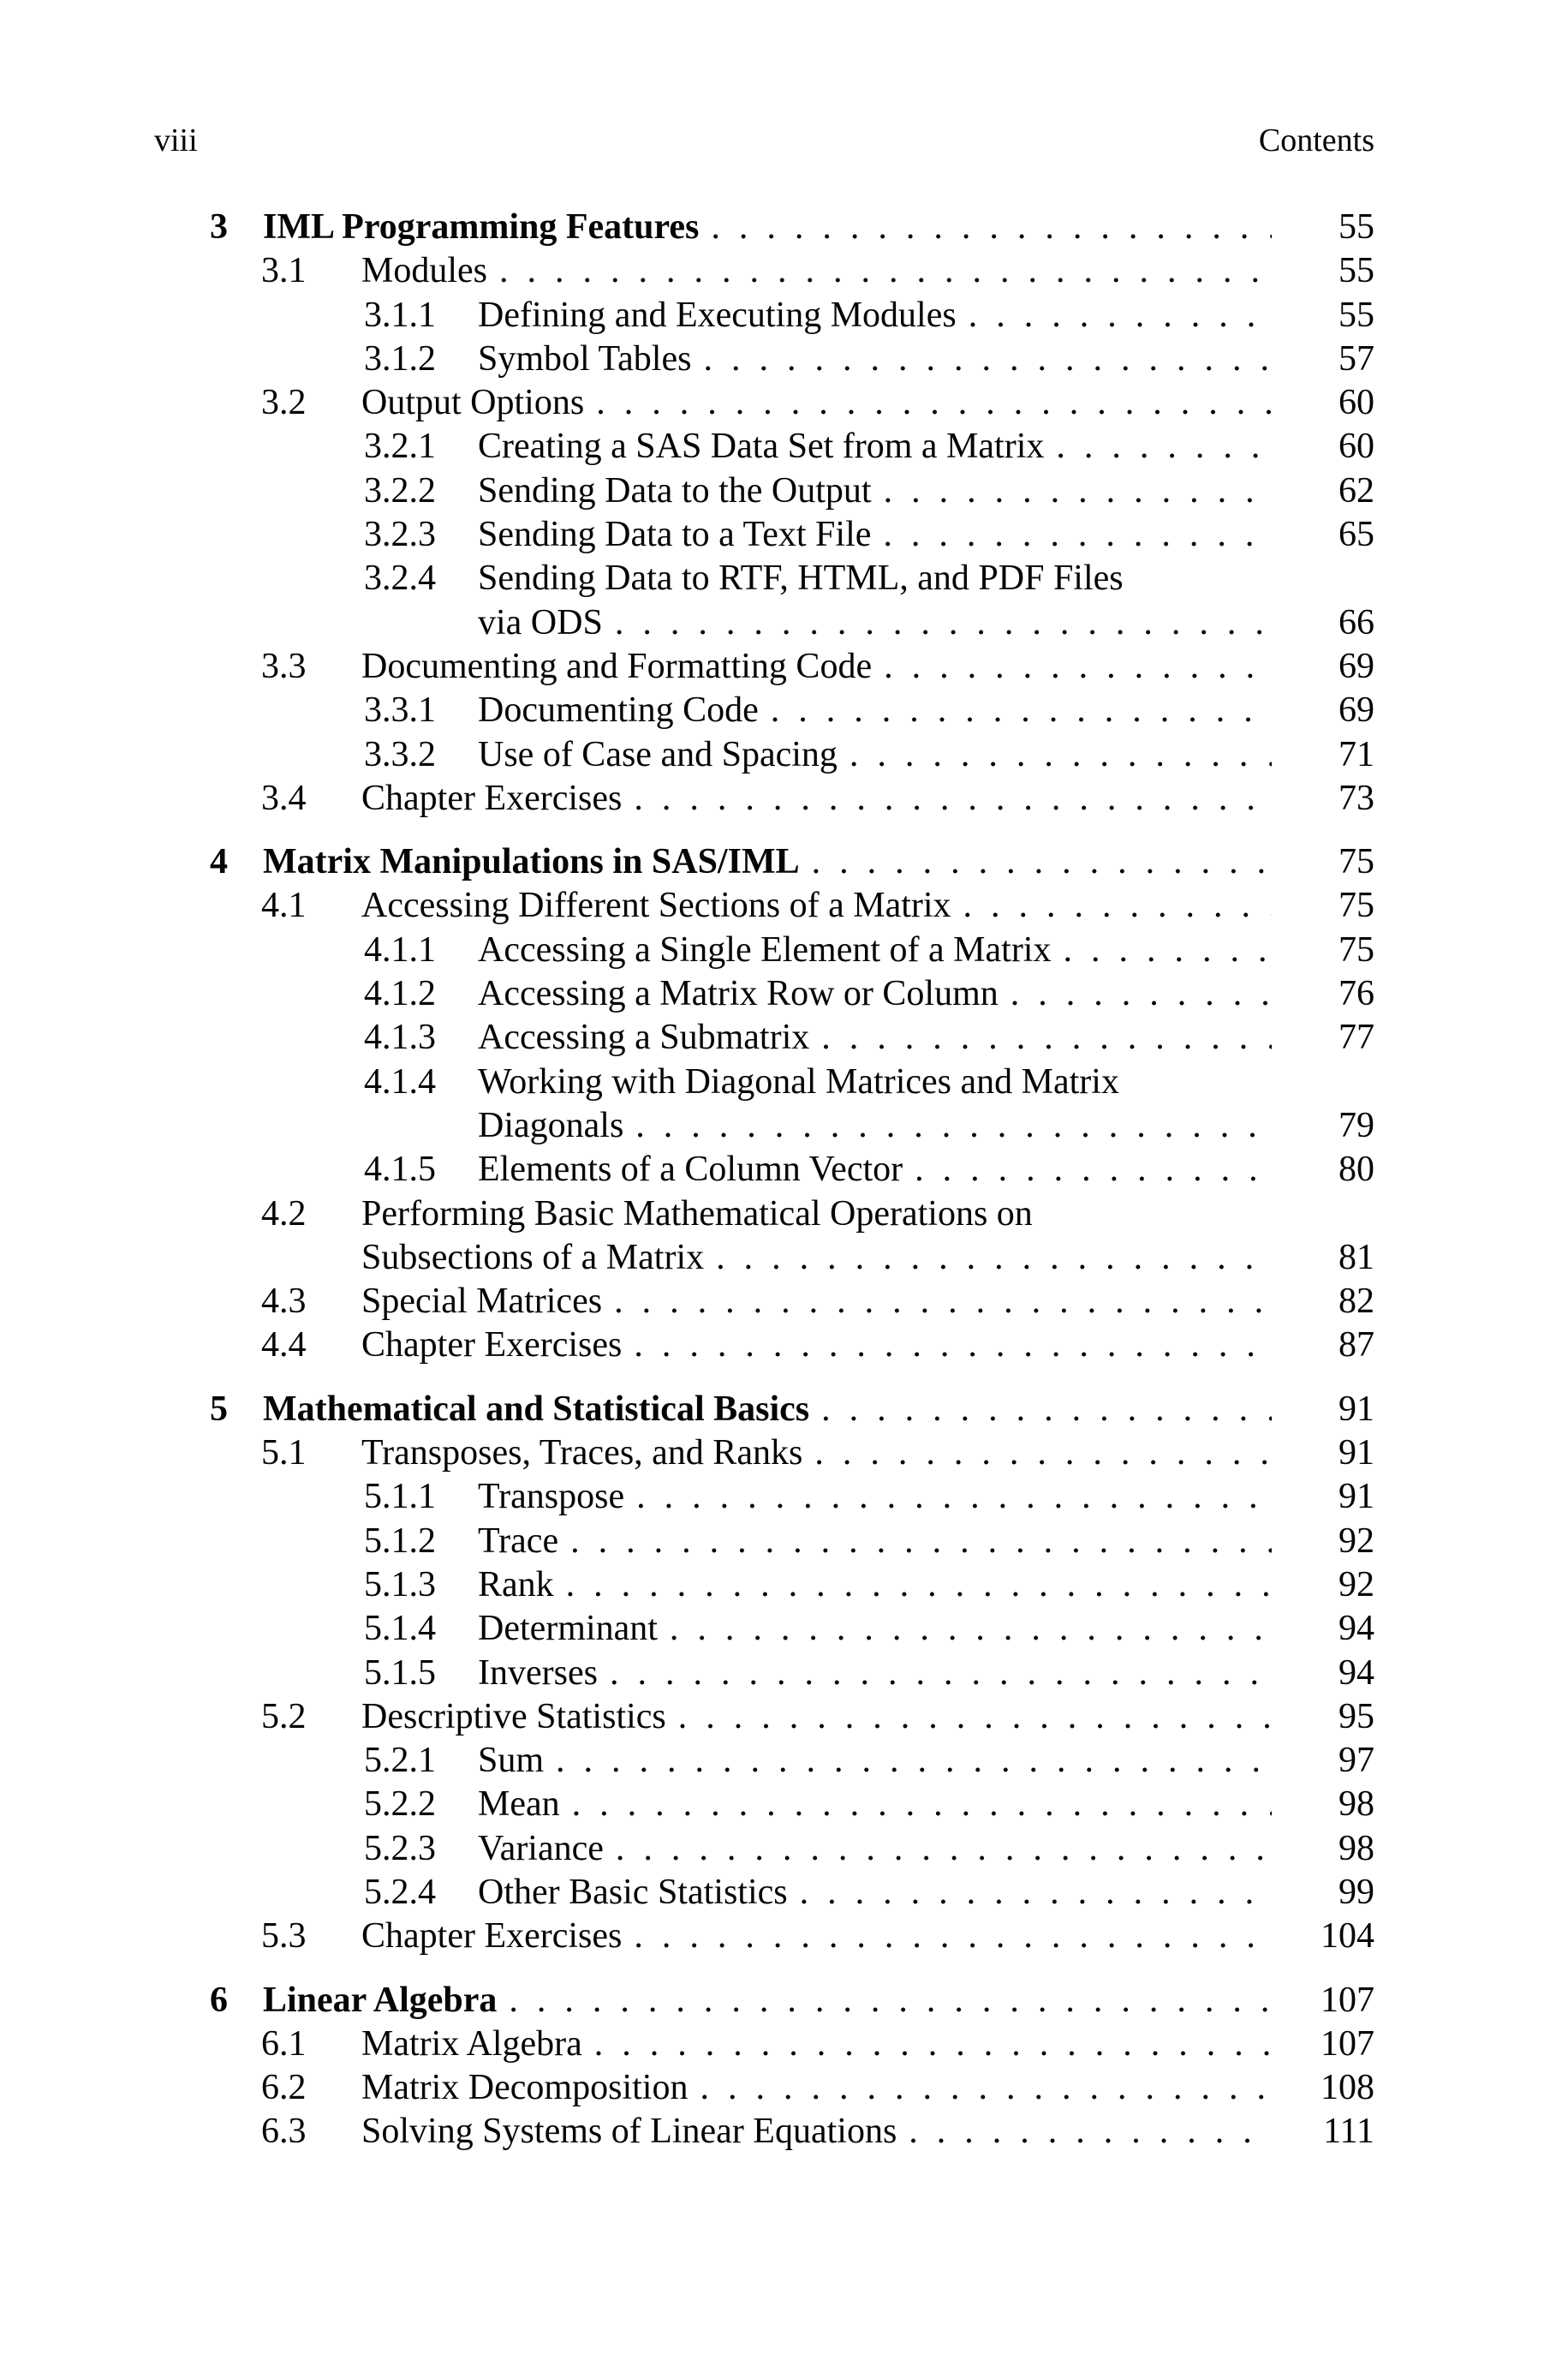  What do you see at coordinates (284, 1936) in the screenshot?
I see `toc-entry-number: 5.3` at bounding box center [284, 1936].